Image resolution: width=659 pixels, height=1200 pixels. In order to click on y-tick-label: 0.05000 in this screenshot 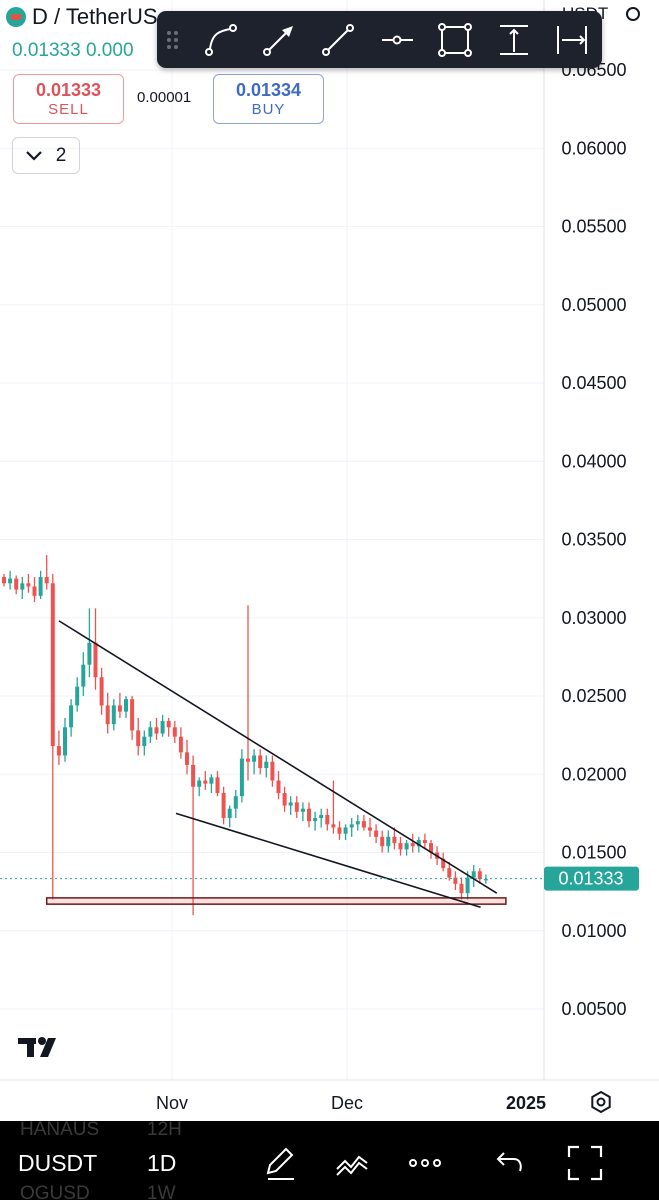, I will do `click(593, 305)`.